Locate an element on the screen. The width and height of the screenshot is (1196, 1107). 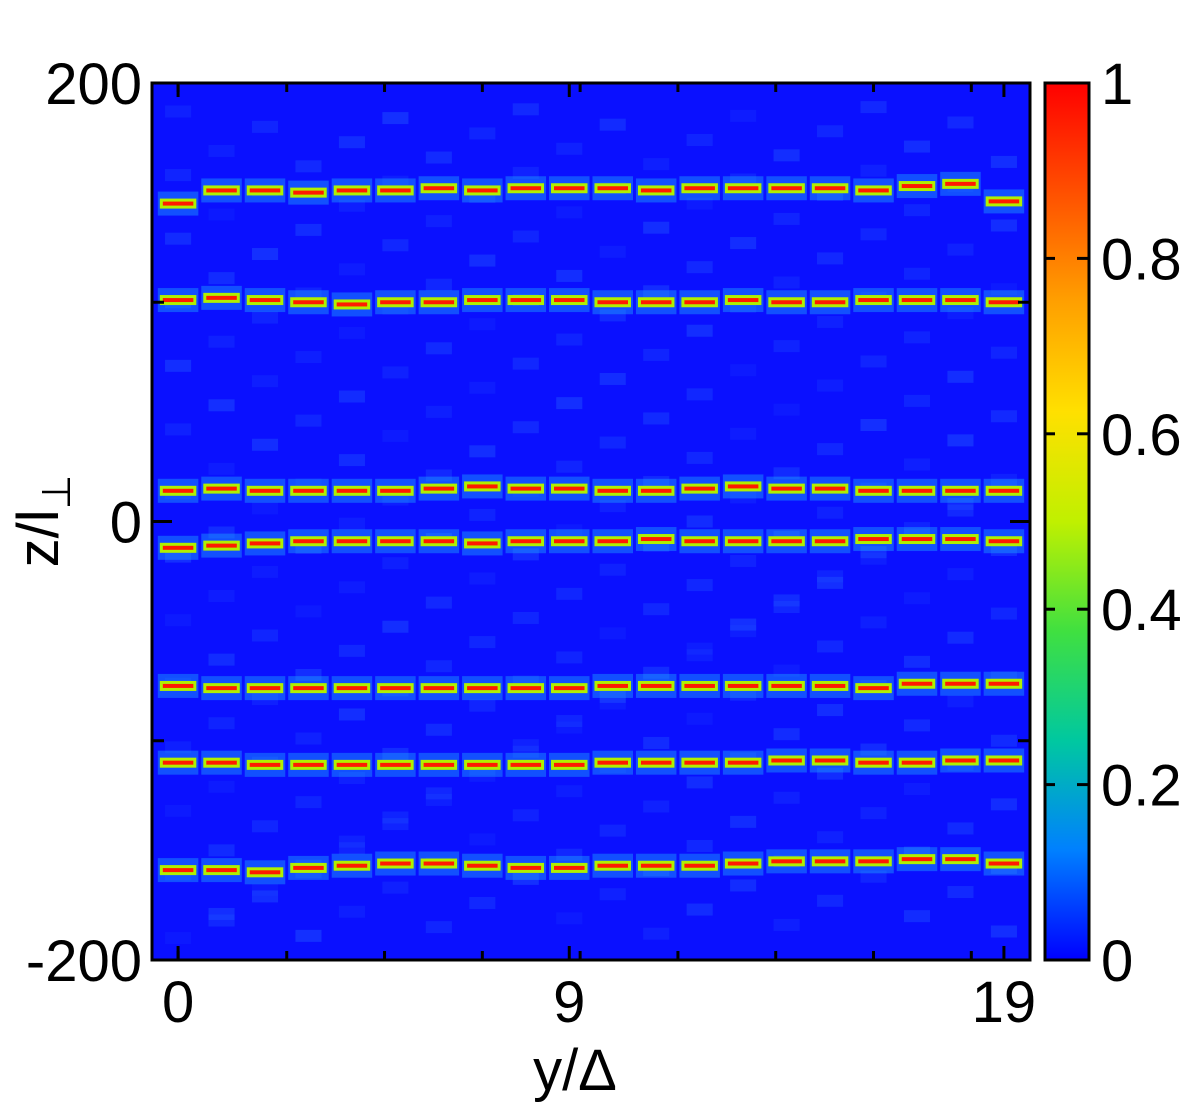
colorbar-tick-label: 0 is located at coordinates (1117, 961).